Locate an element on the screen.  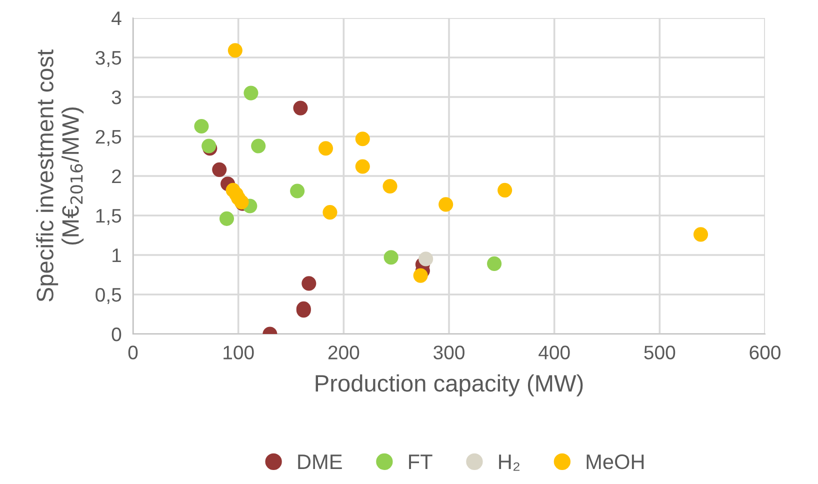
x-axis-title: Production capacity (MW) is located at coordinates (449, 385).